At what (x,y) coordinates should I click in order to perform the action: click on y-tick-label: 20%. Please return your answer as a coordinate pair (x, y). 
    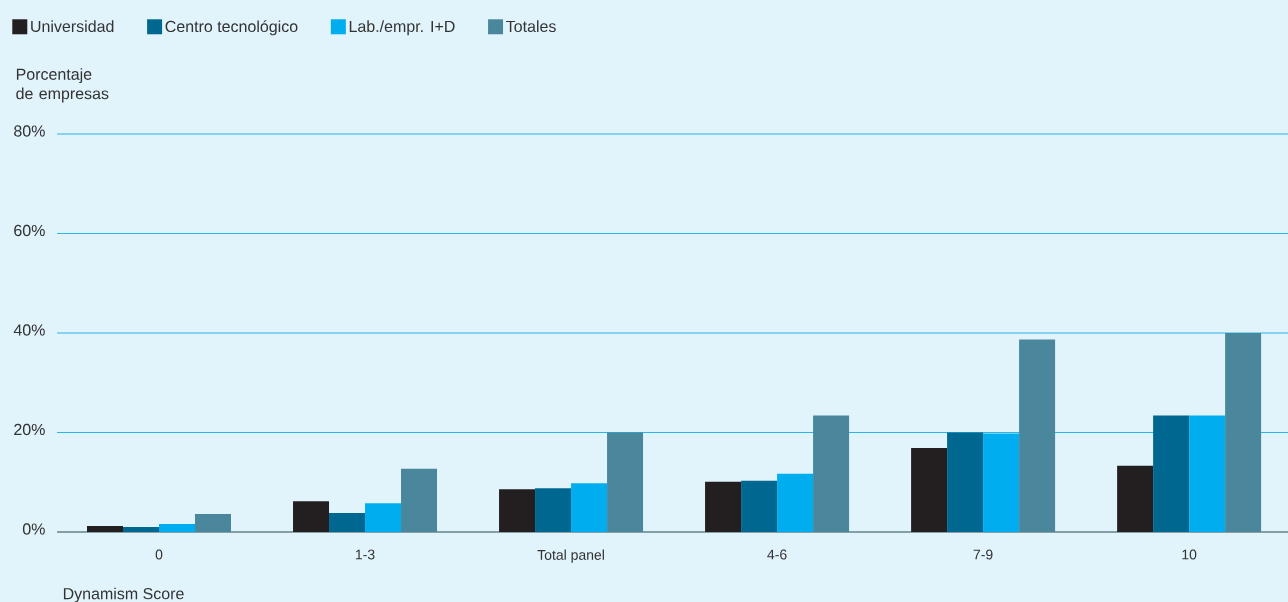
    Looking at the image, I should click on (29, 429).